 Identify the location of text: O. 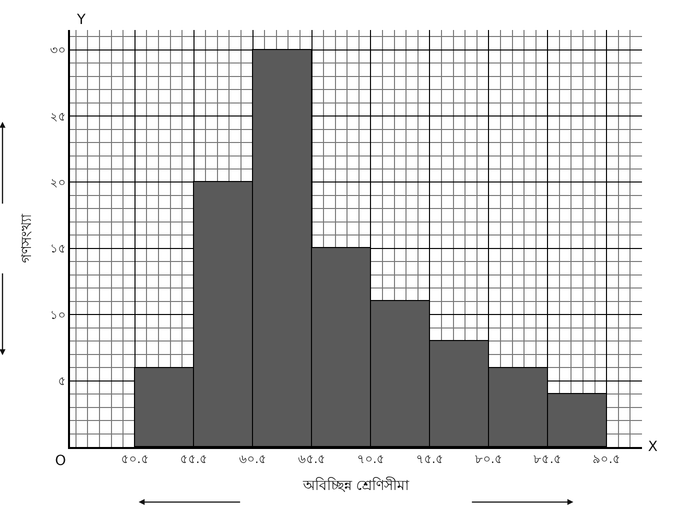
(60, 461).